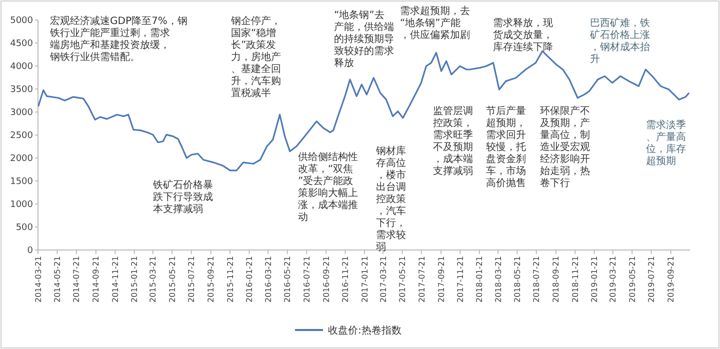  Describe the element at coordinates (22, 205) in the screenshot. I see `y-tick-label: 1000` at that location.